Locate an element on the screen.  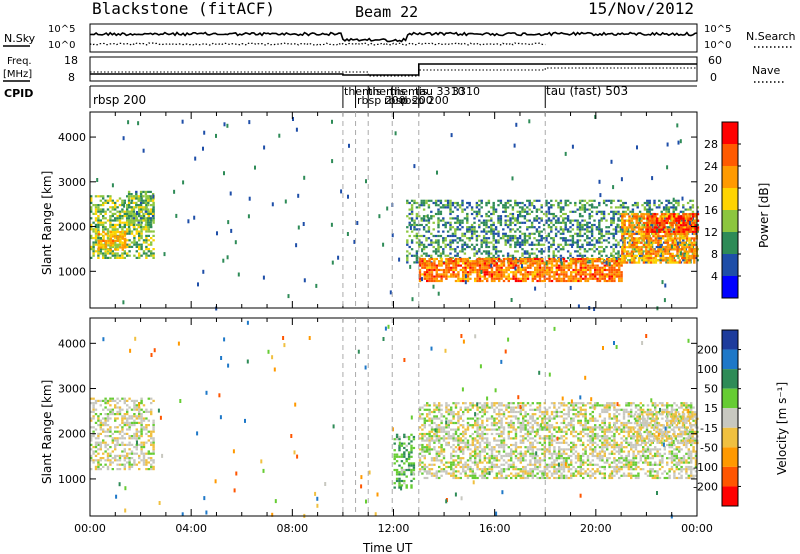
noise-right-tick-top: 10^5 is located at coordinates (717, 29).